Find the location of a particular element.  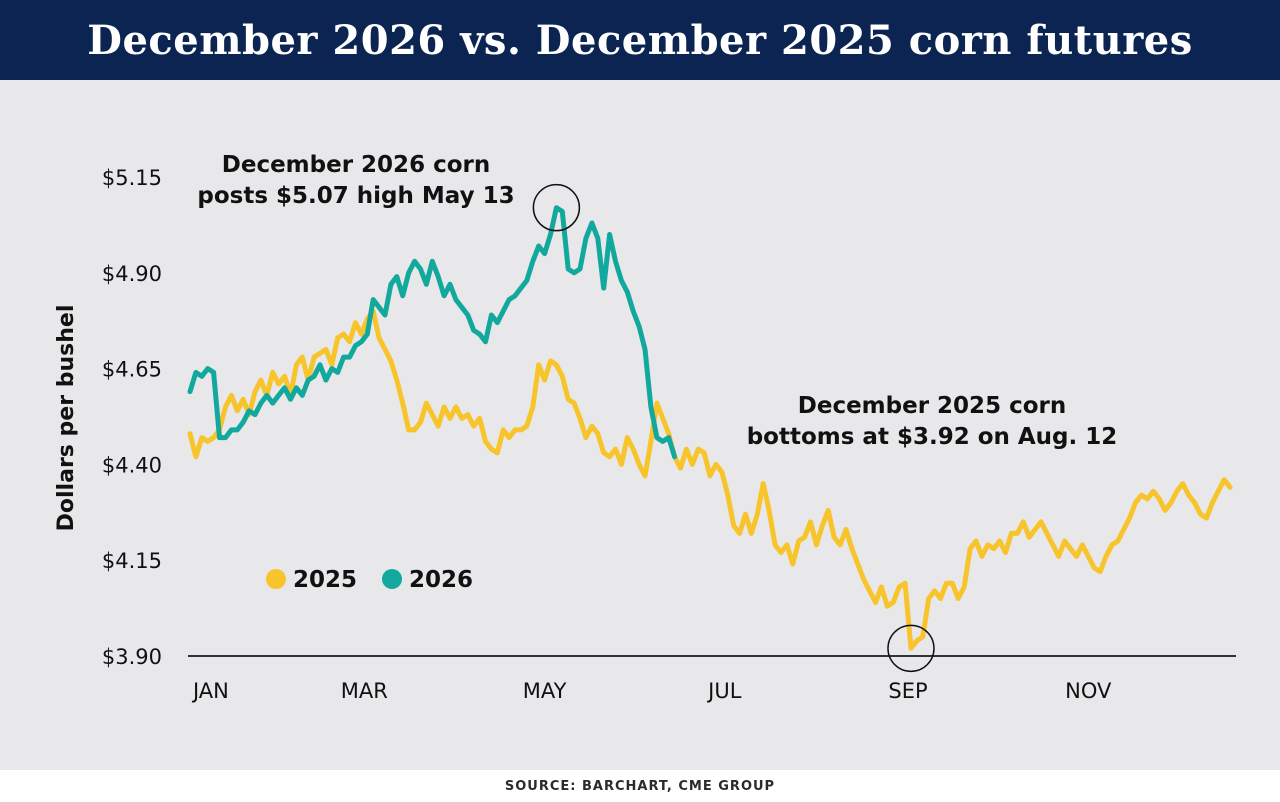

annotation-text-2025-line1: December 2025 corn is located at coordinates (932, 406).